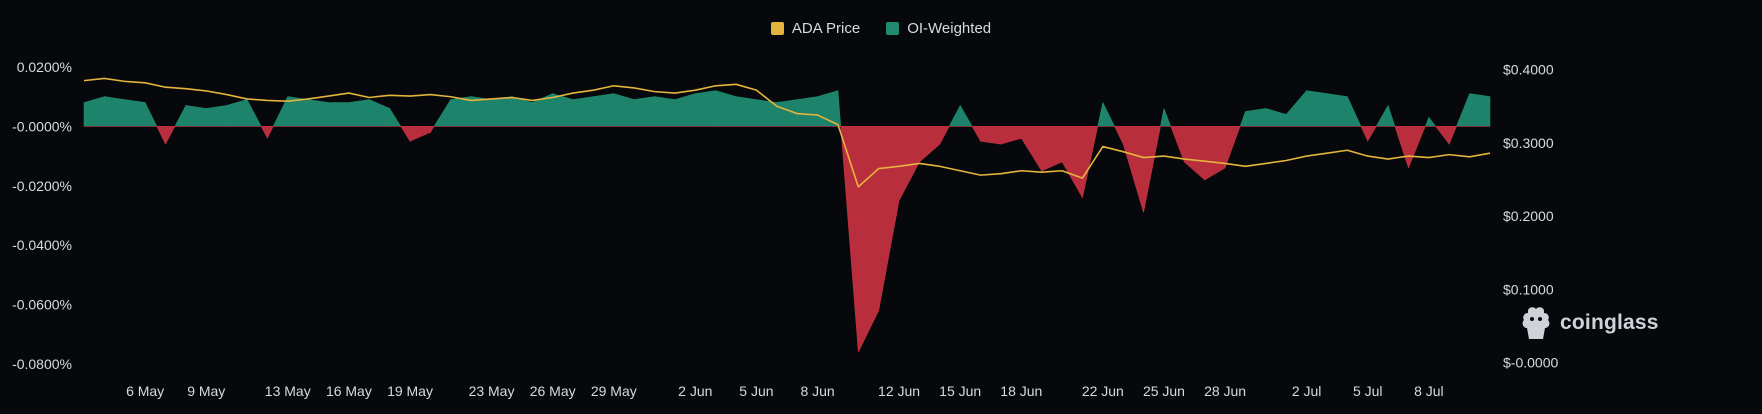 The width and height of the screenshot is (1762, 414). Describe the element at coordinates (899, 391) in the screenshot. I see `x-axis-tick-label: 12 Jun` at that location.